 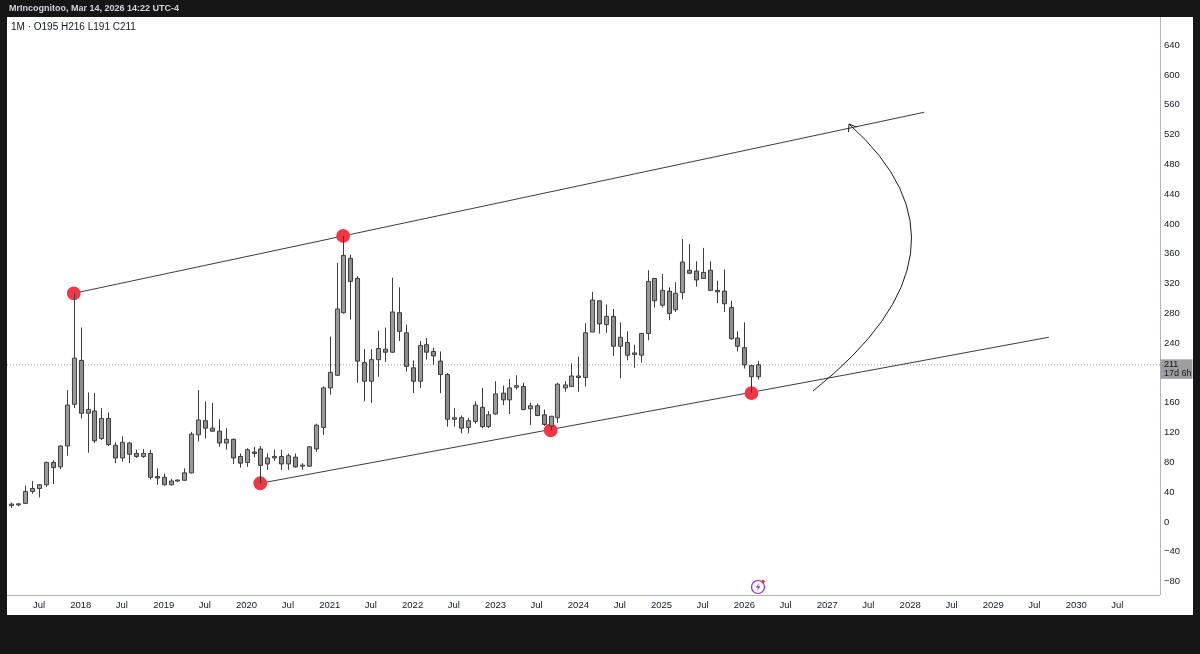 I want to click on y-tick-label: 0, so click(x=1167, y=521).